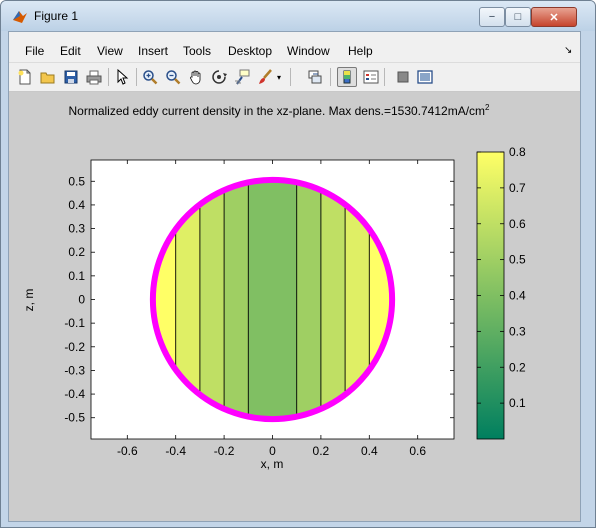 Image resolution: width=596 pixels, height=528 pixels. What do you see at coordinates (250, 51) in the screenshot?
I see `menu-desktop: Desktop` at bounding box center [250, 51].